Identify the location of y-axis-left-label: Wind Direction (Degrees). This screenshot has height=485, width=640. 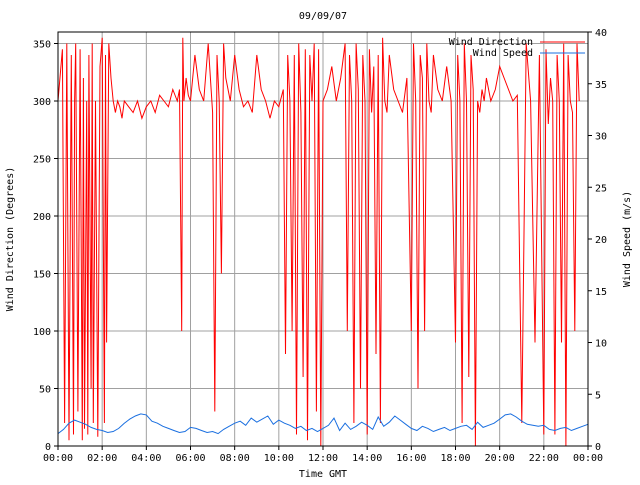
(10, 239).